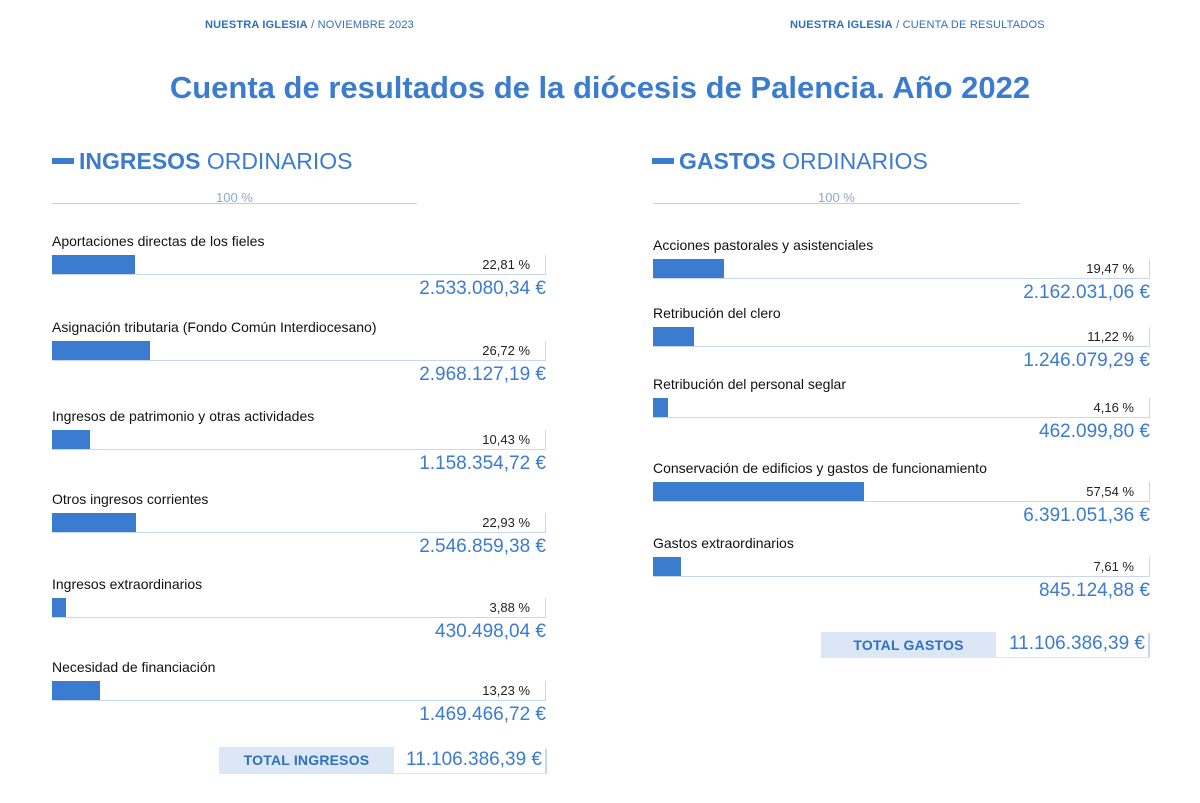 This screenshot has height=803, width=1200. What do you see at coordinates (1086, 360) in the screenshot?
I see `item-amount: 1.246.079,29 €` at bounding box center [1086, 360].